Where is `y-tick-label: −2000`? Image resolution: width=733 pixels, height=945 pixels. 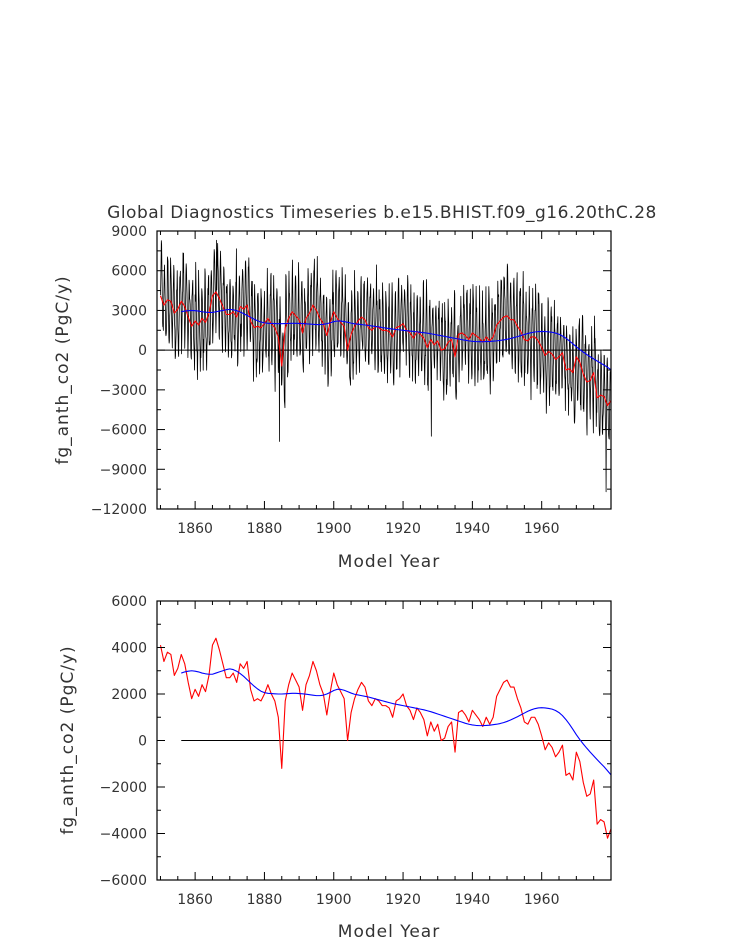
y-tick-label: −2000 is located at coordinates (123, 788).